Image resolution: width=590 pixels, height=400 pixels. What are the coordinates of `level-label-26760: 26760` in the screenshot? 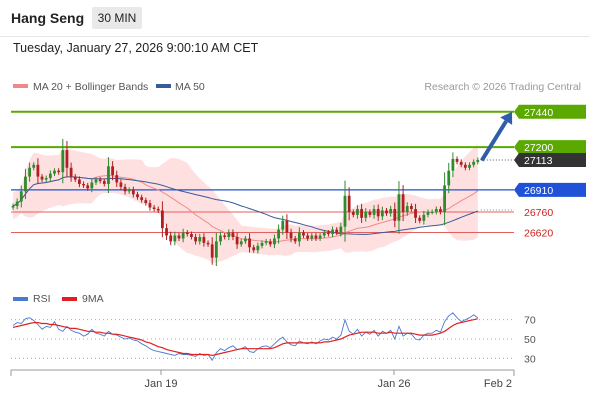 It's located at (538, 213).